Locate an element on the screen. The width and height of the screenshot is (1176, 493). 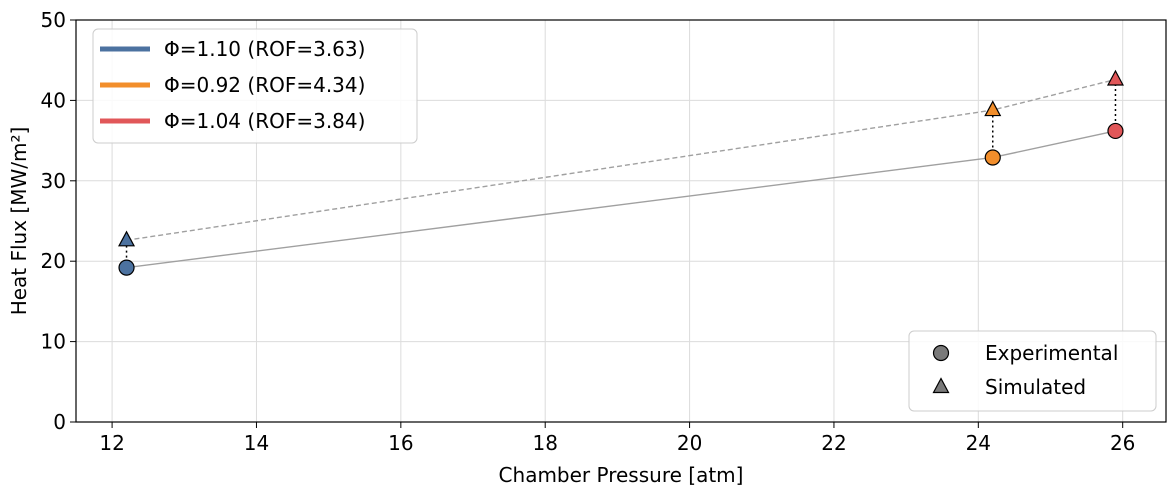
y-tick-label: 40 is located at coordinates (53, 100).